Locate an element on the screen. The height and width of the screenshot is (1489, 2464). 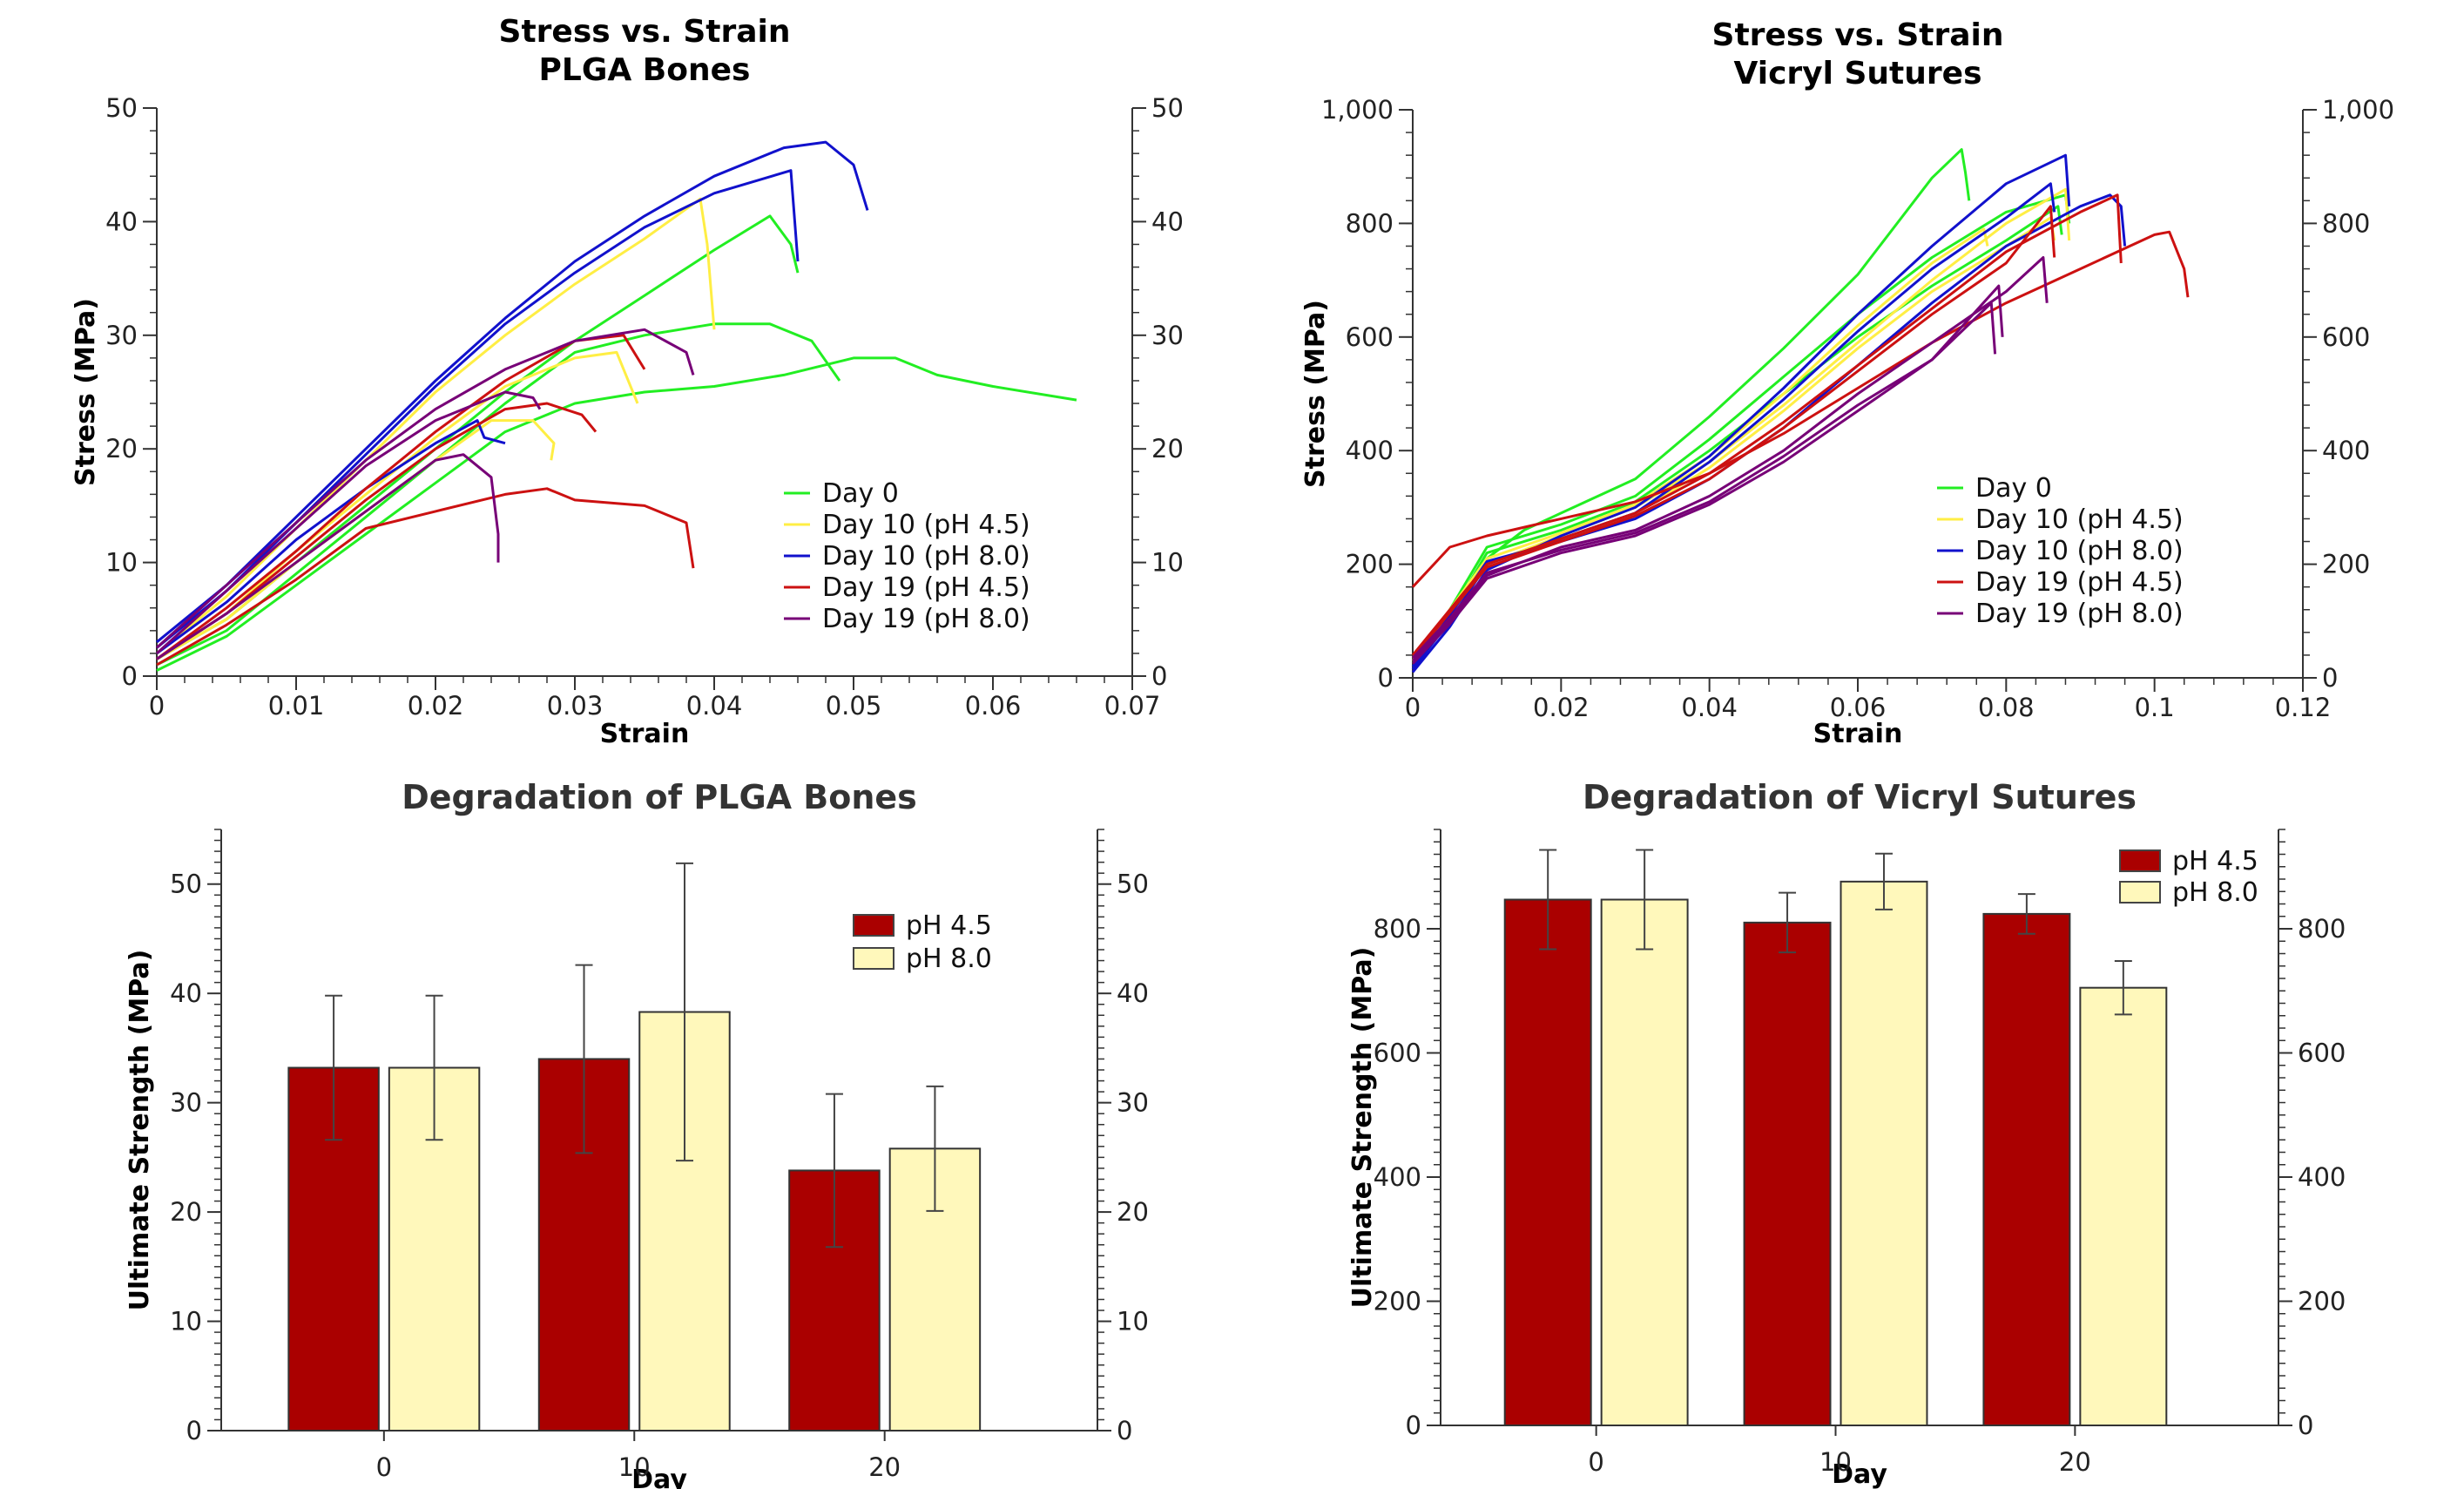
x-tick-label: 0.07 is located at coordinates (1132, 706).